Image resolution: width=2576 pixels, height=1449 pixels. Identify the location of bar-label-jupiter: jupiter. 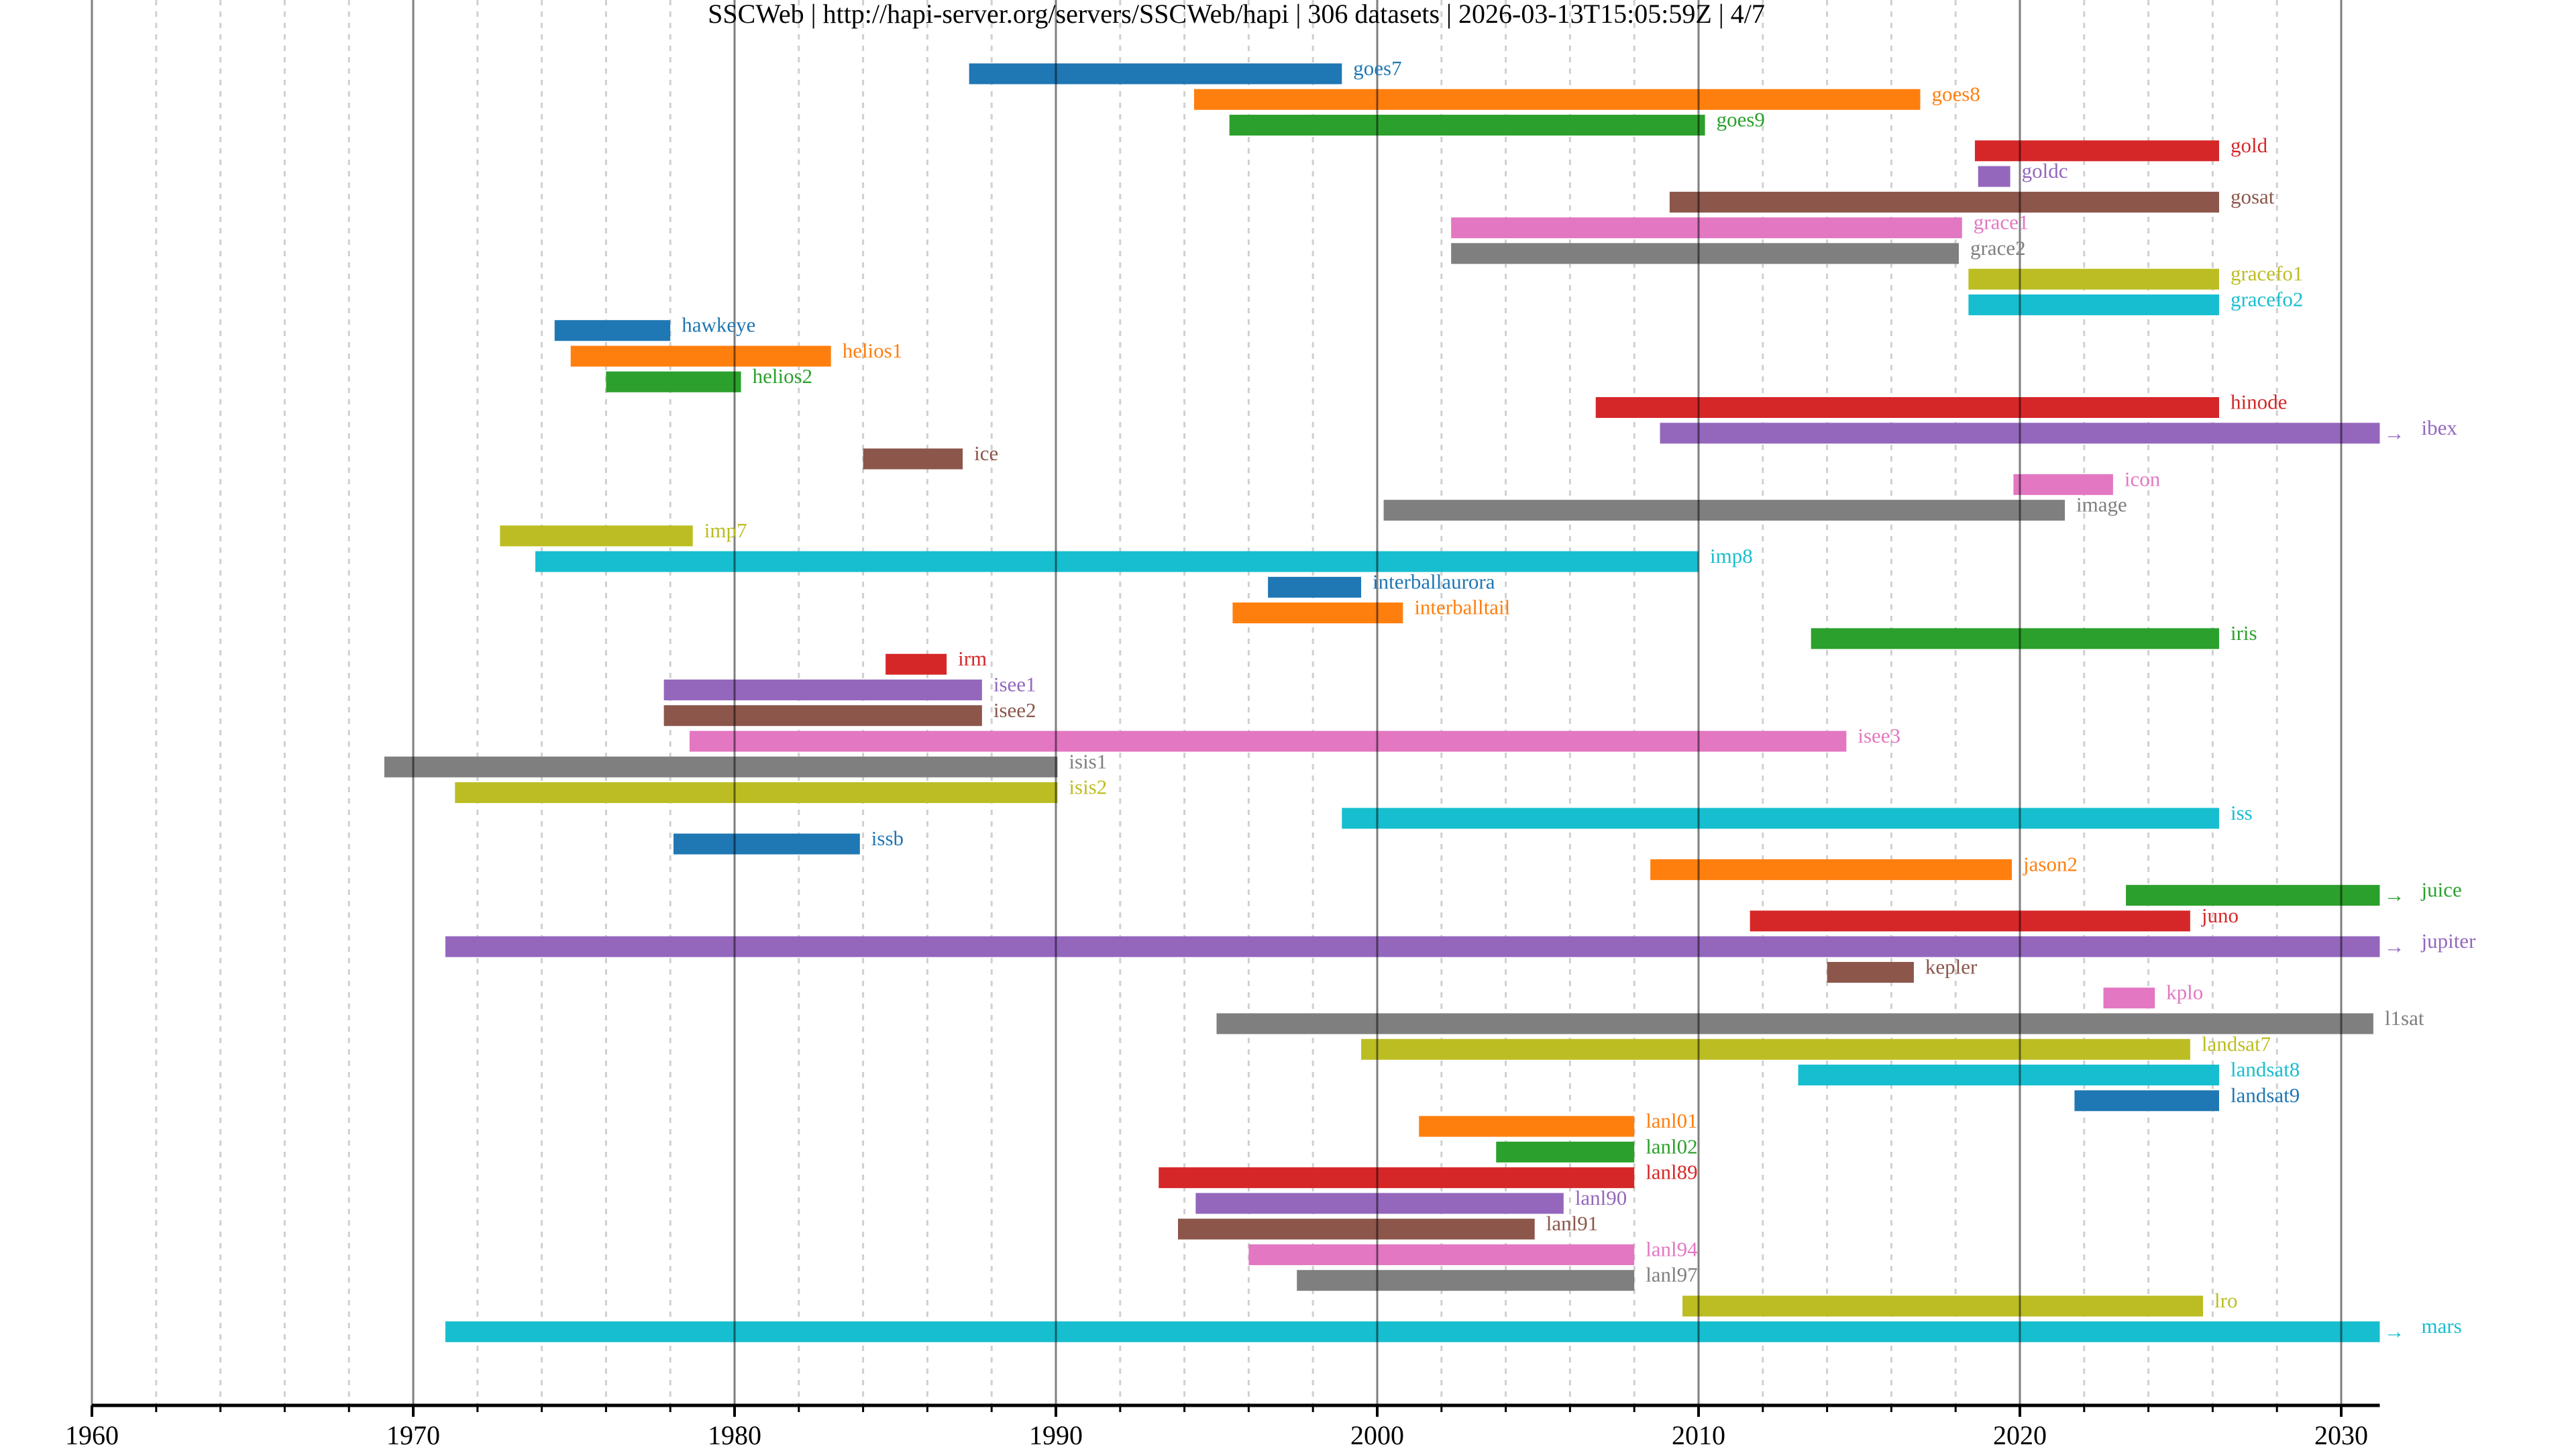
(2448, 941).